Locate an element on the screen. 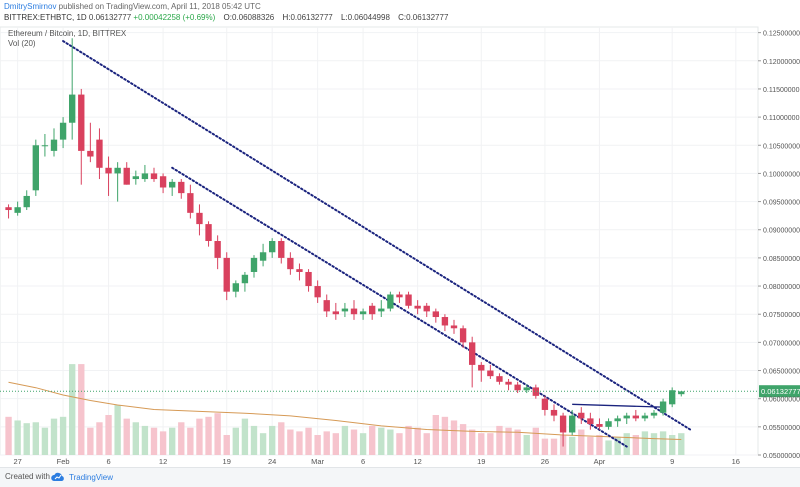 This screenshot has height=487, width=800. volume-ma-line is located at coordinates (345, 410).